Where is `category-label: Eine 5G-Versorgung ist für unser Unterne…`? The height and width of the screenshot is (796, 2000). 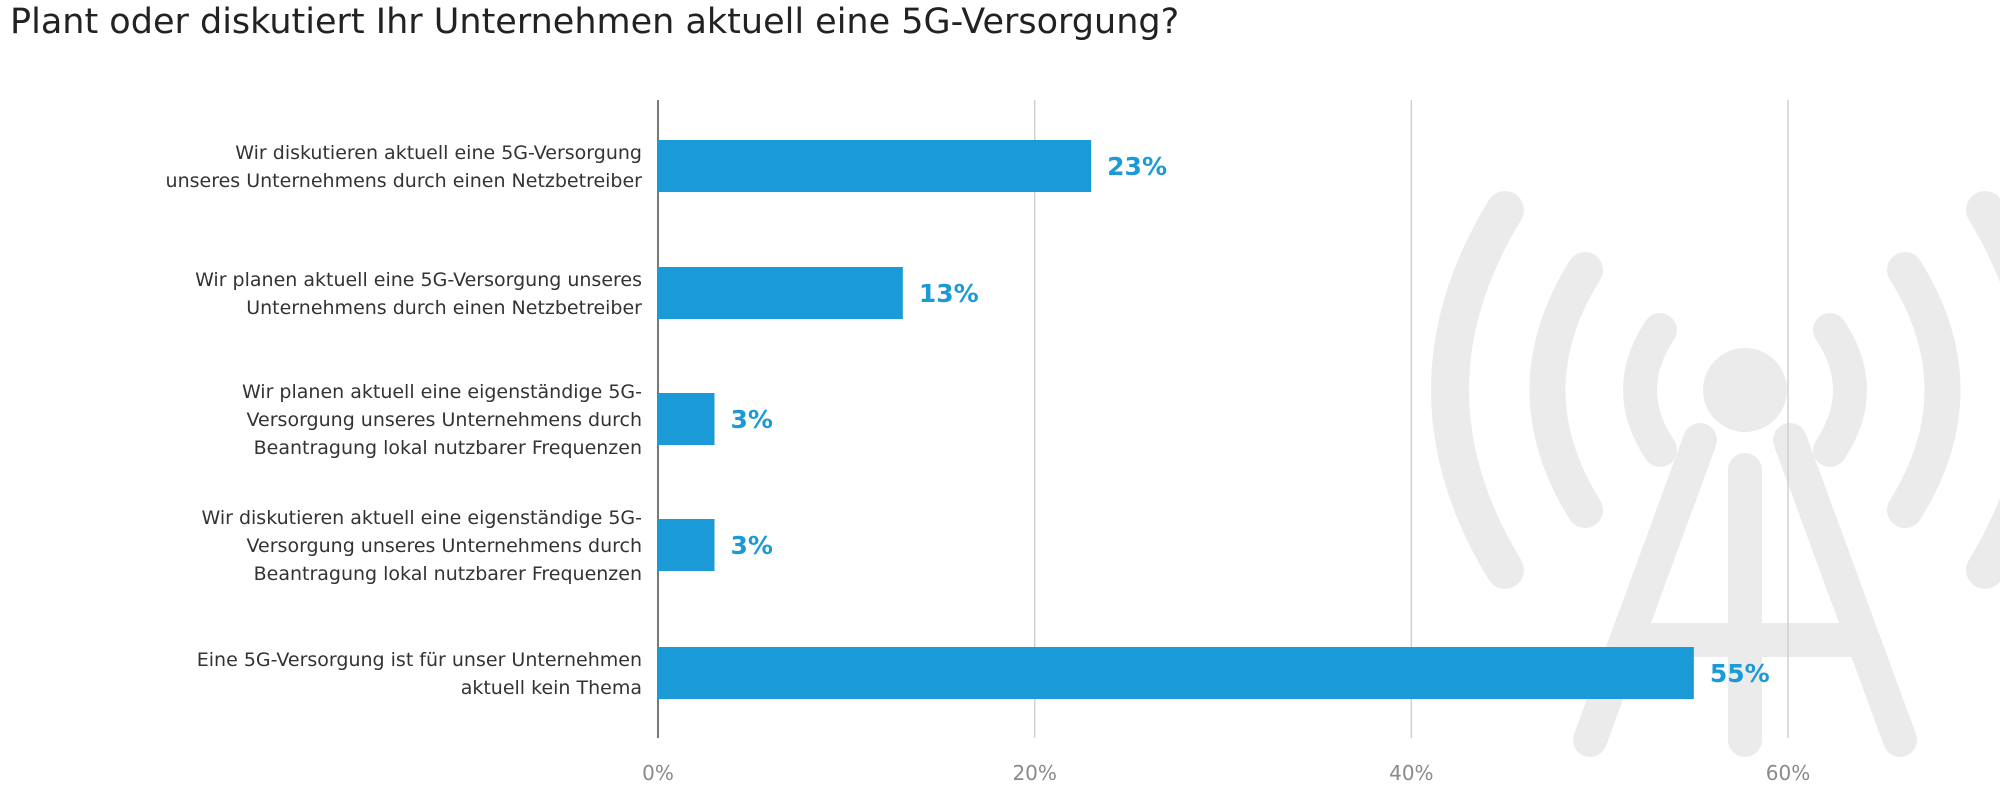
category-label: Eine 5G-Versorgung ist für unser Unterne… is located at coordinates (419, 660).